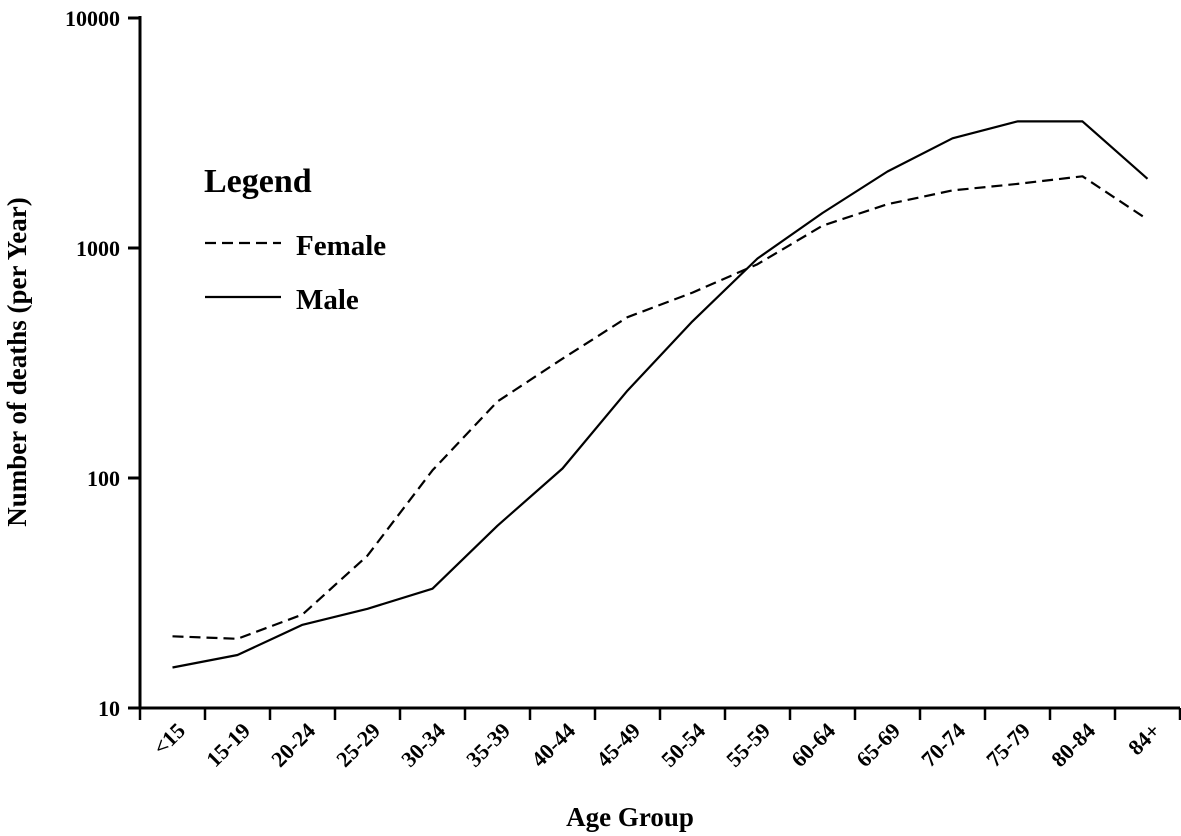 The height and width of the screenshot is (836, 1181). Describe the element at coordinates (683, 745) in the screenshot. I see `x-tick-label: 50-54` at that location.